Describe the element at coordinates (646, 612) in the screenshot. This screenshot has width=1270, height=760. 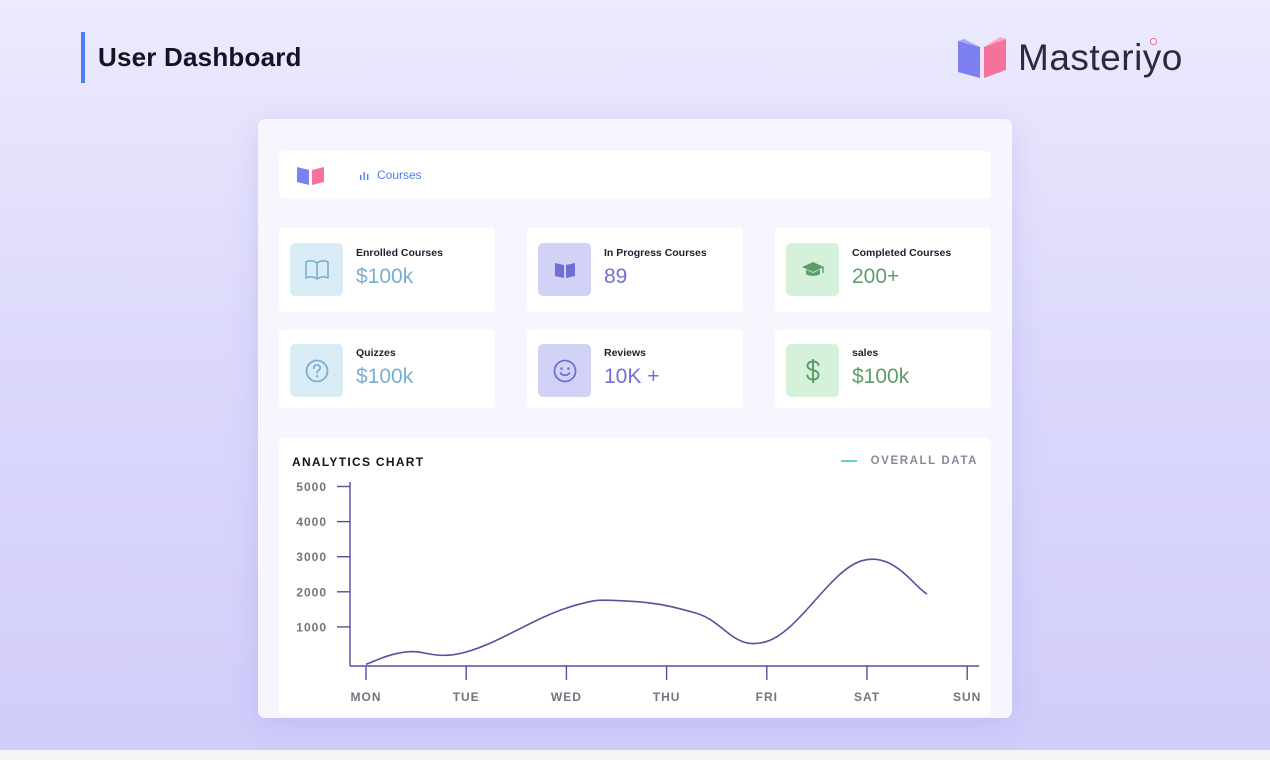
I see `series-line-overall-data` at that location.